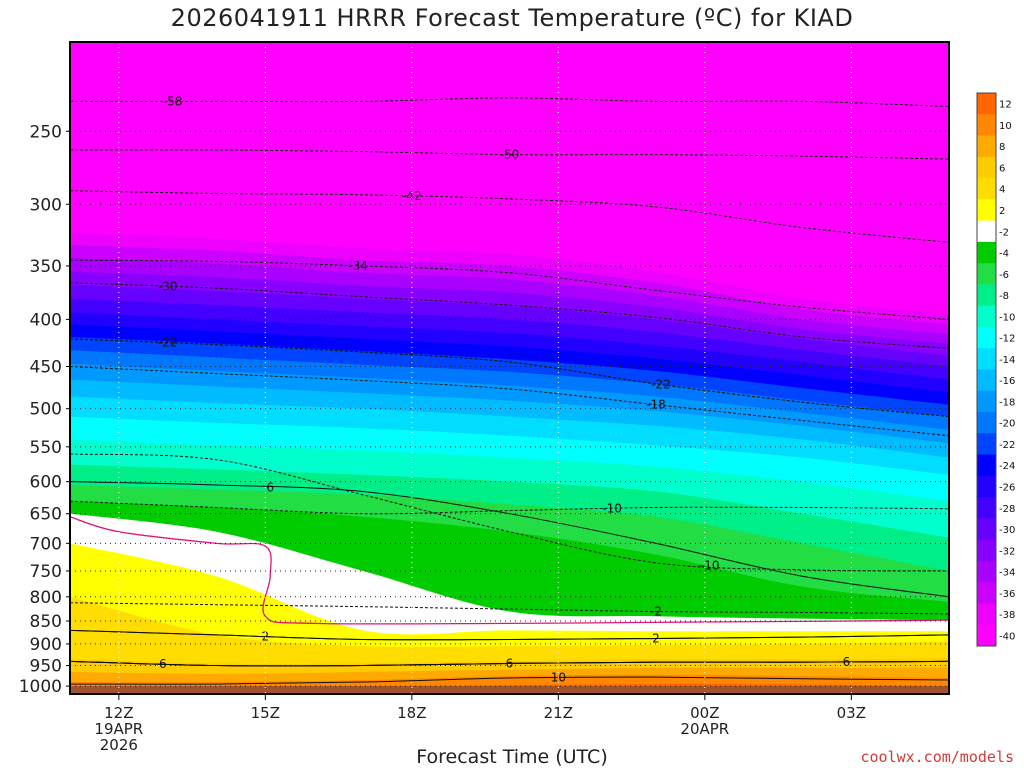  Describe the element at coordinates (1007, 424) in the screenshot. I see `colorbar-tick-label: -20` at that location.